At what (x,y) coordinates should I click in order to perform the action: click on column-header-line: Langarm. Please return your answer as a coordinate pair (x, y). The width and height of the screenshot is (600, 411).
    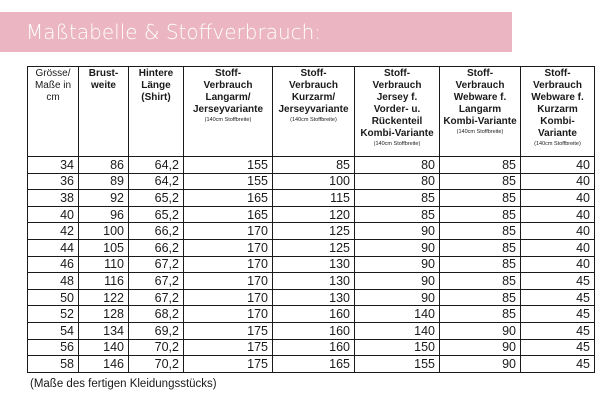
    Looking at the image, I should click on (480, 109).